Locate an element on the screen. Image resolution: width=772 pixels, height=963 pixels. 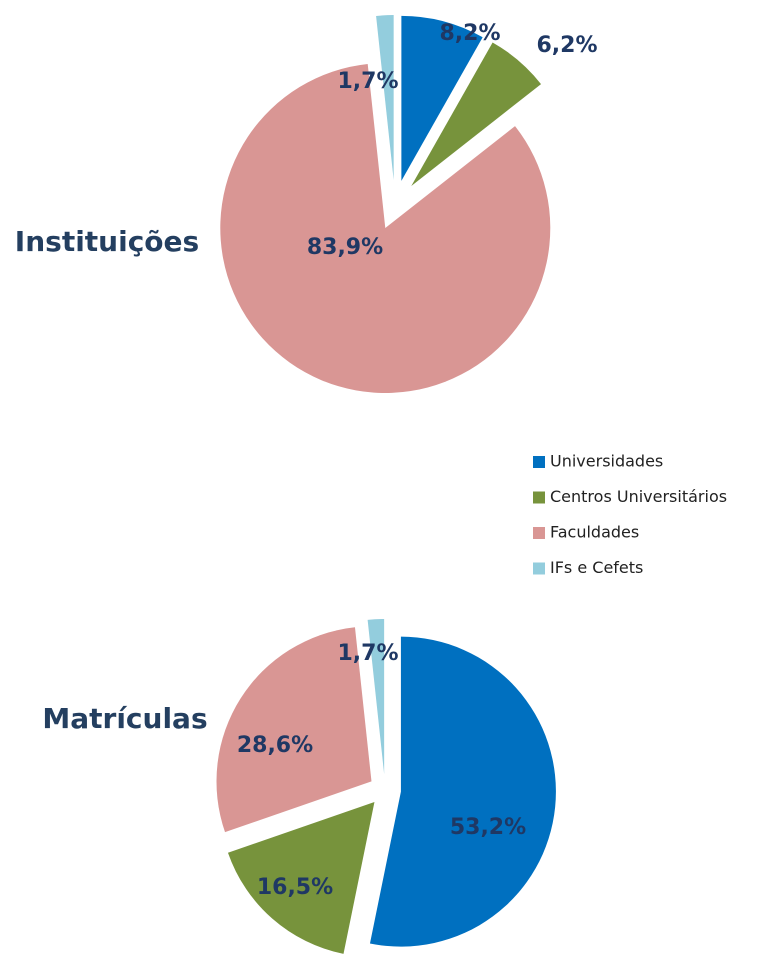
legend-label: IFs e Cefets is located at coordinates (596, 567).